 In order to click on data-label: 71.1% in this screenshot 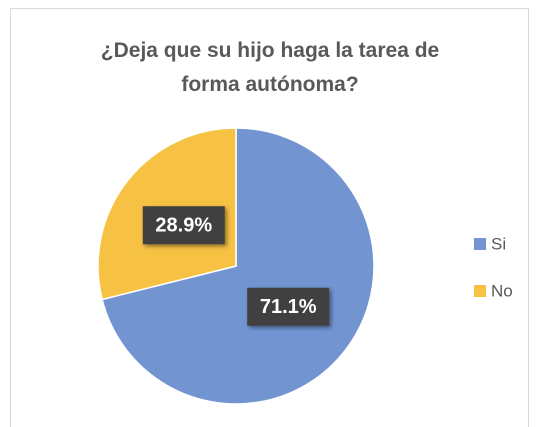, I will do `click(288, 307)`.